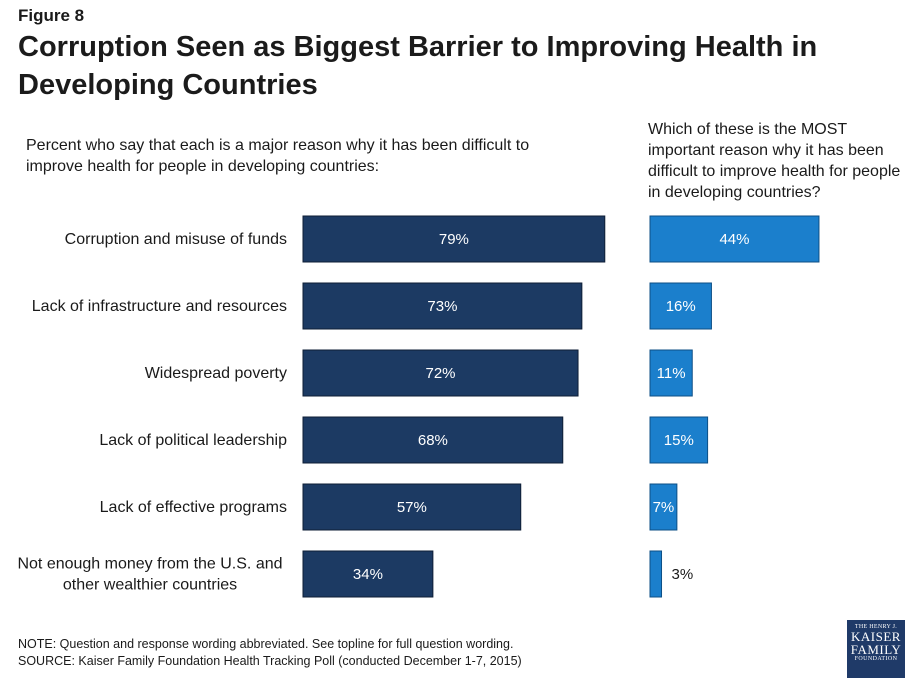  I want to click on data-label-most-important: 11%, so click(671, 373).